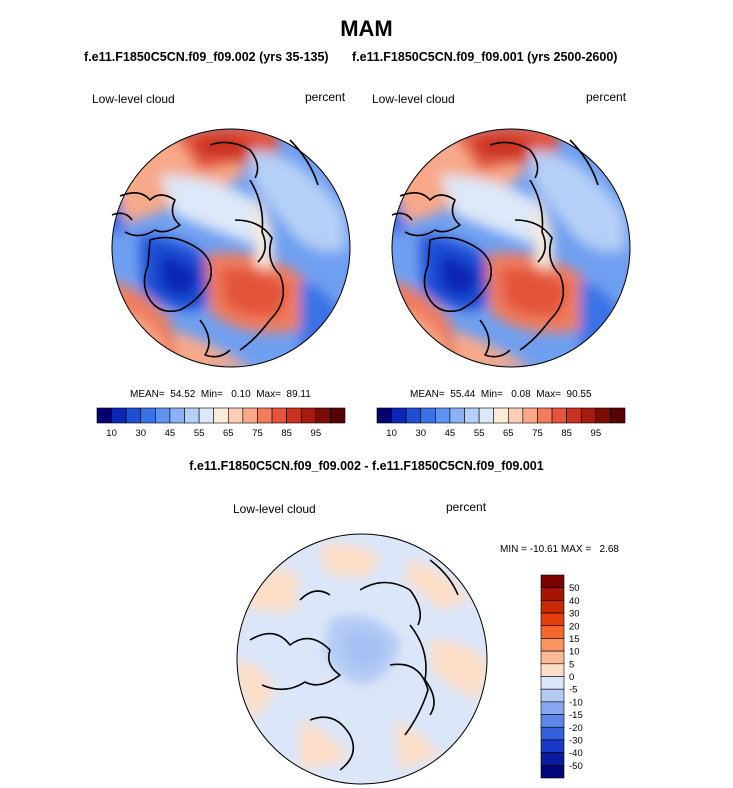 Image resolution: width=733 pixels, height=788 pixels. What do you see at coordinates (257, 433) in the screenshot?
I see `left-colorbar-tick-label: 75` at bounding box center [257, 433].